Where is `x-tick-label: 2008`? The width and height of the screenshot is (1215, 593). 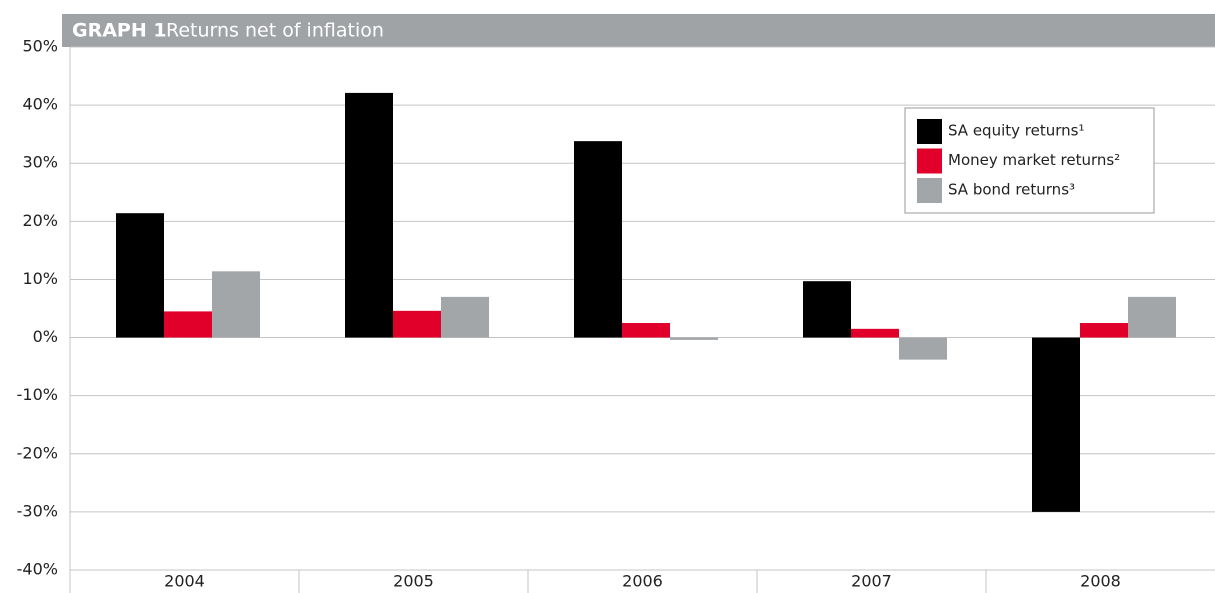
x-tick-label: 2008 is located at coordinates (1100, 581).